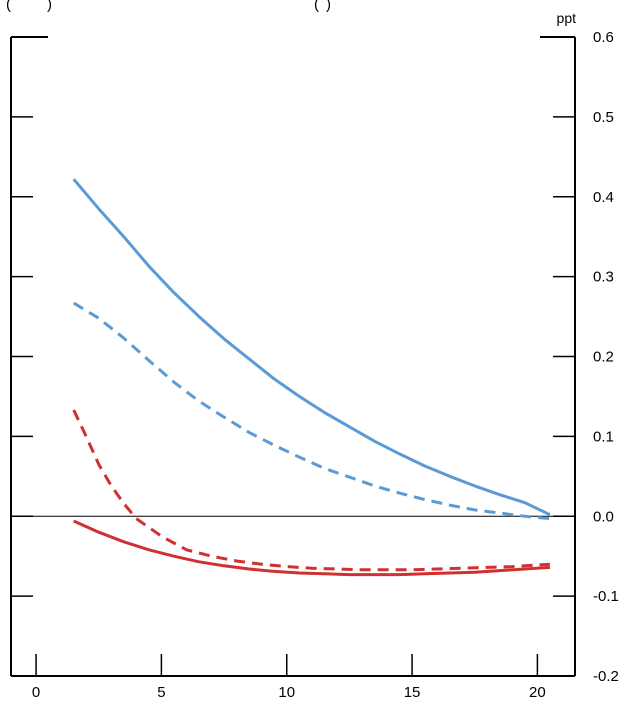 This screenshot has height=706, width=636. What do you see at coordinates (603, 37) in the screenshot?
I see `y-tick-label: 0.6` at bounding box center [603, 37].